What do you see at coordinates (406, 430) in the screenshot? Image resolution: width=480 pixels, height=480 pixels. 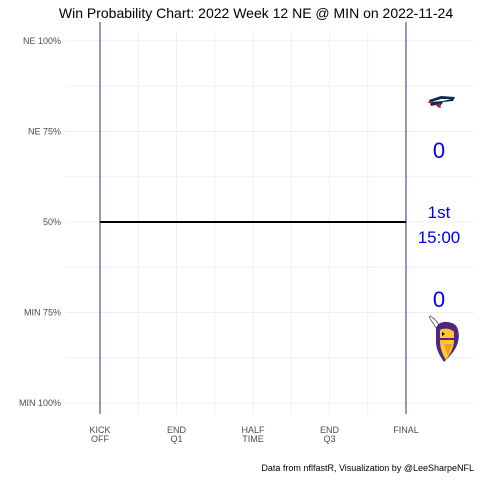 I see `x-tick-label: FINAL` at bounding box center [406, 430].